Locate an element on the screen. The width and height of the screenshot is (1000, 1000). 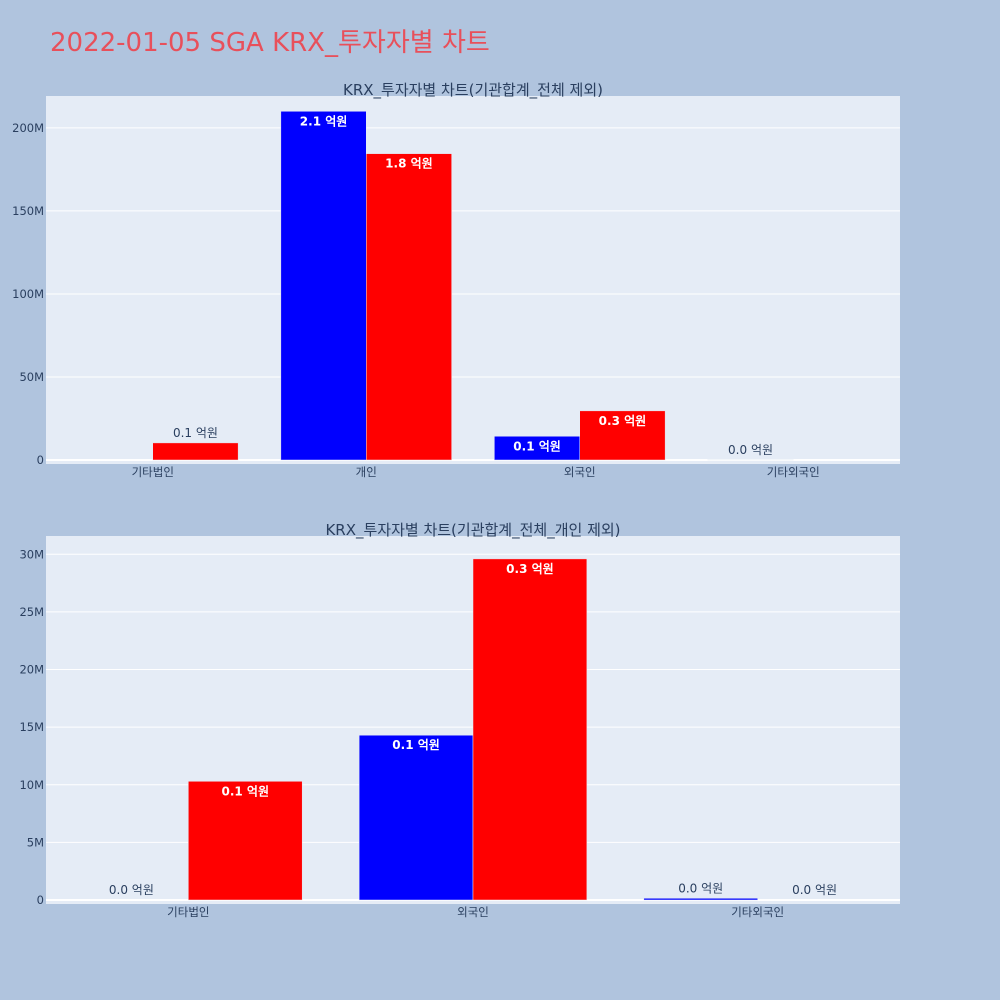
y-tick-label: 5M is located at coordinates (35, 842).